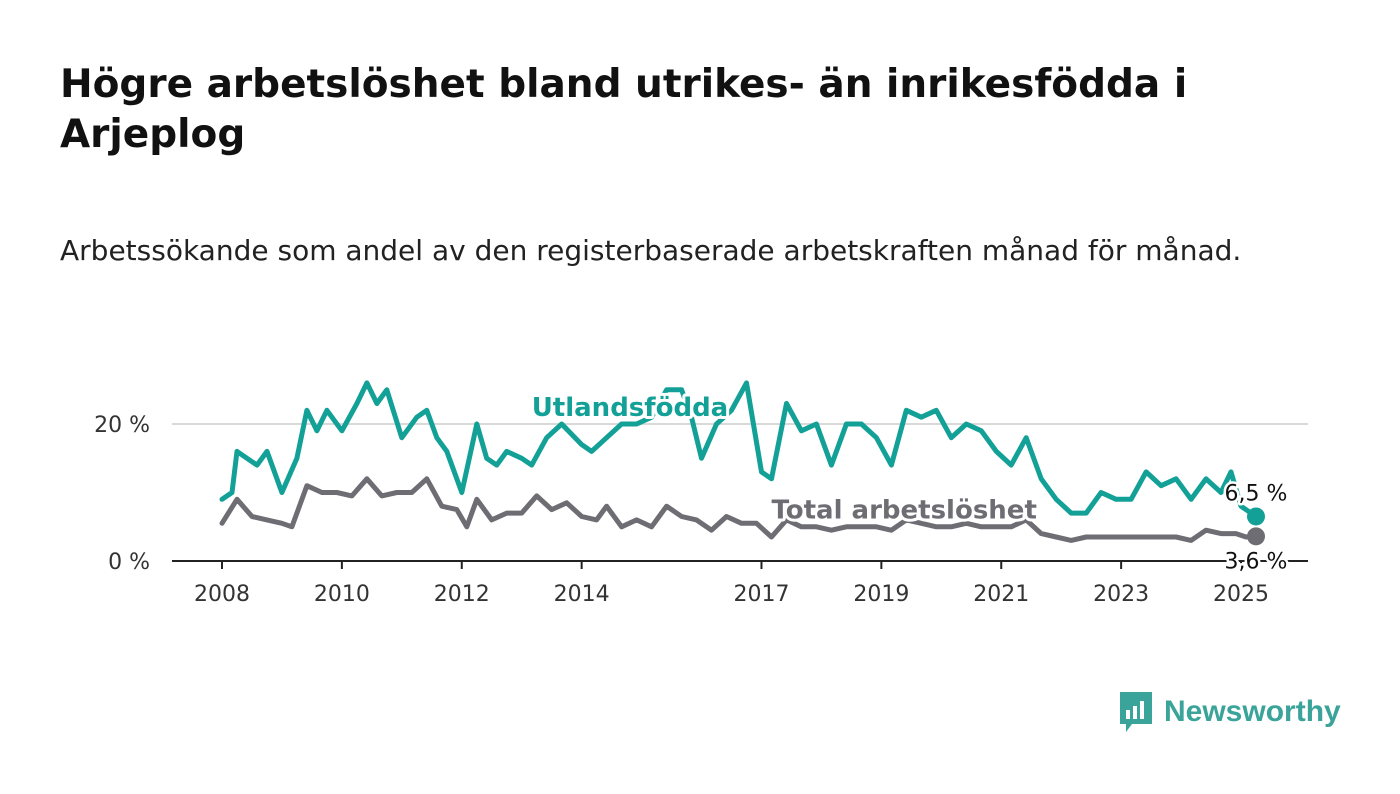  What do you see at coordinates (903, 511) in the screenshot?
I see `series-label: Total arbetslöshet` at bounding box center [903, 511].